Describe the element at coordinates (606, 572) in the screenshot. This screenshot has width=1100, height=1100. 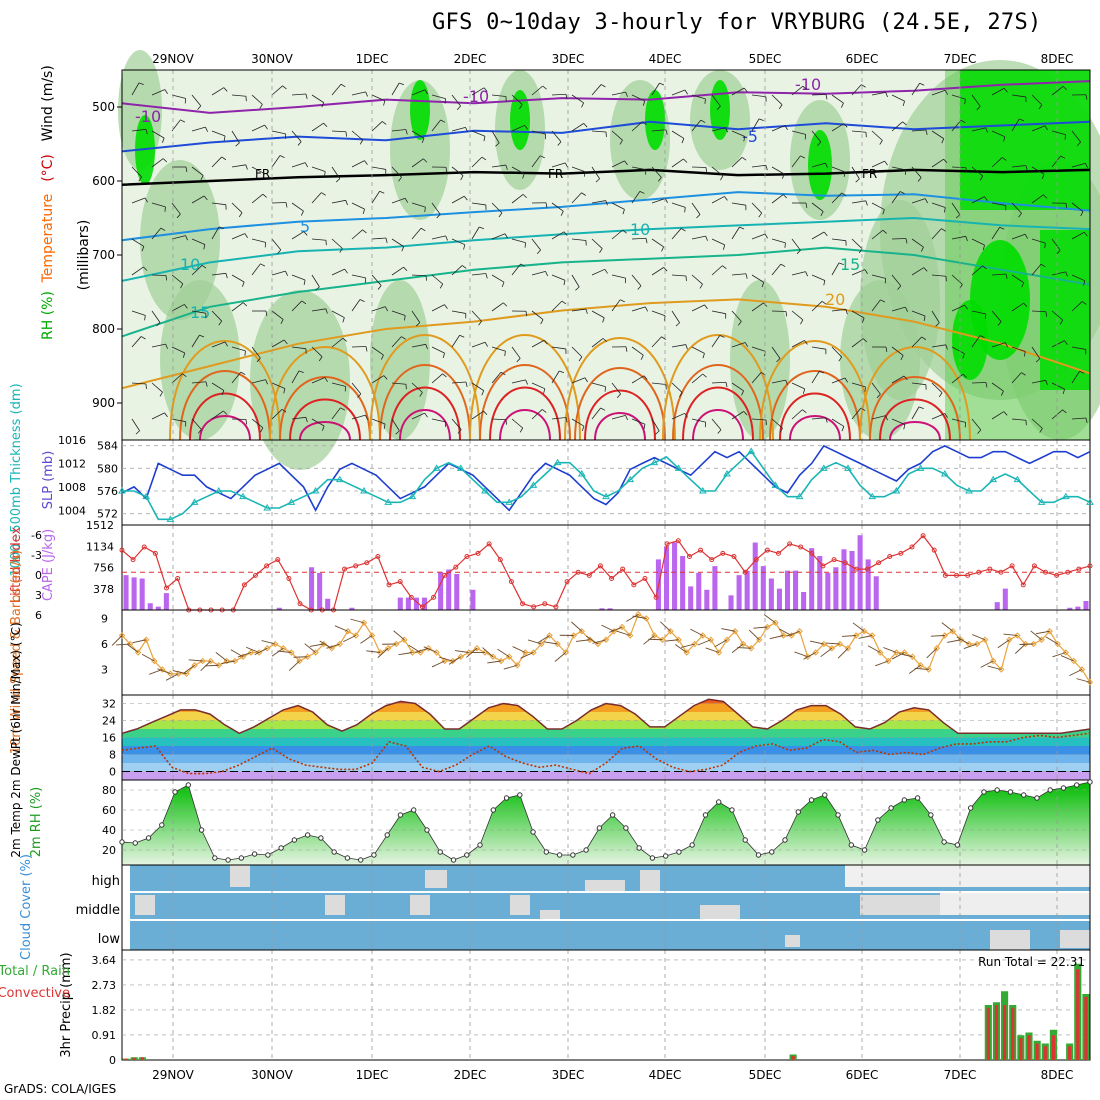
I see `lifted-index-line` at that location.